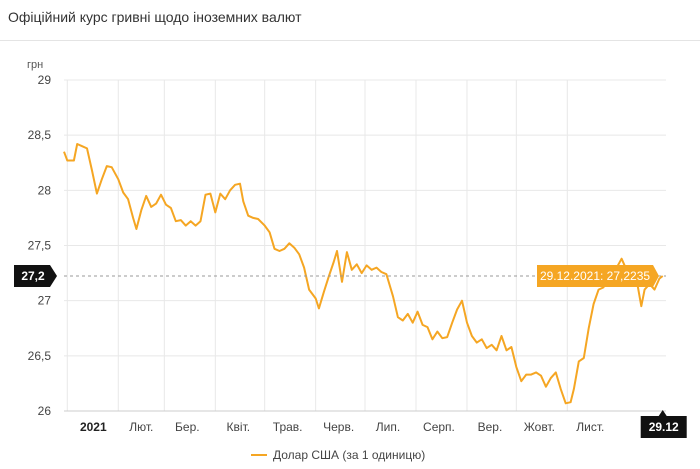  What do you see at coordinates (288, 427) in the screenshot?
I see `x-tick-label: Трав.` at bounding box center [288, 427].